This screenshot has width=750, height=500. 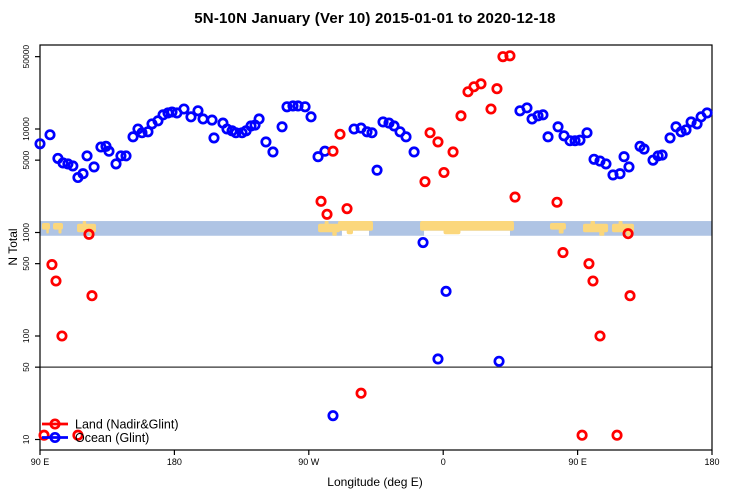 What do you see at coordinates (26, 336) in the screenshot?
I see `y-tick-label: 100` at bounding box center [26, 336].